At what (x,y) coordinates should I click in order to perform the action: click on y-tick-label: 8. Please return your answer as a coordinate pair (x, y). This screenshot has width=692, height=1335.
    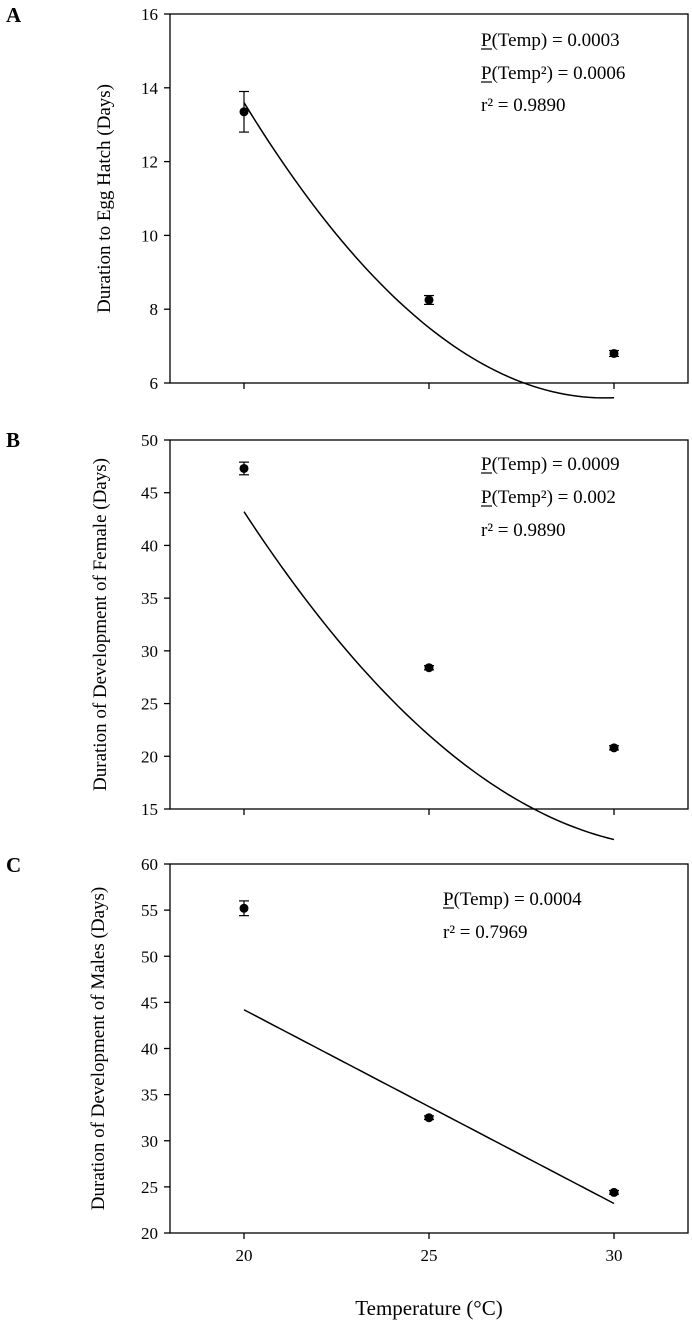
    Looking at the image, I should click on (154, 309).